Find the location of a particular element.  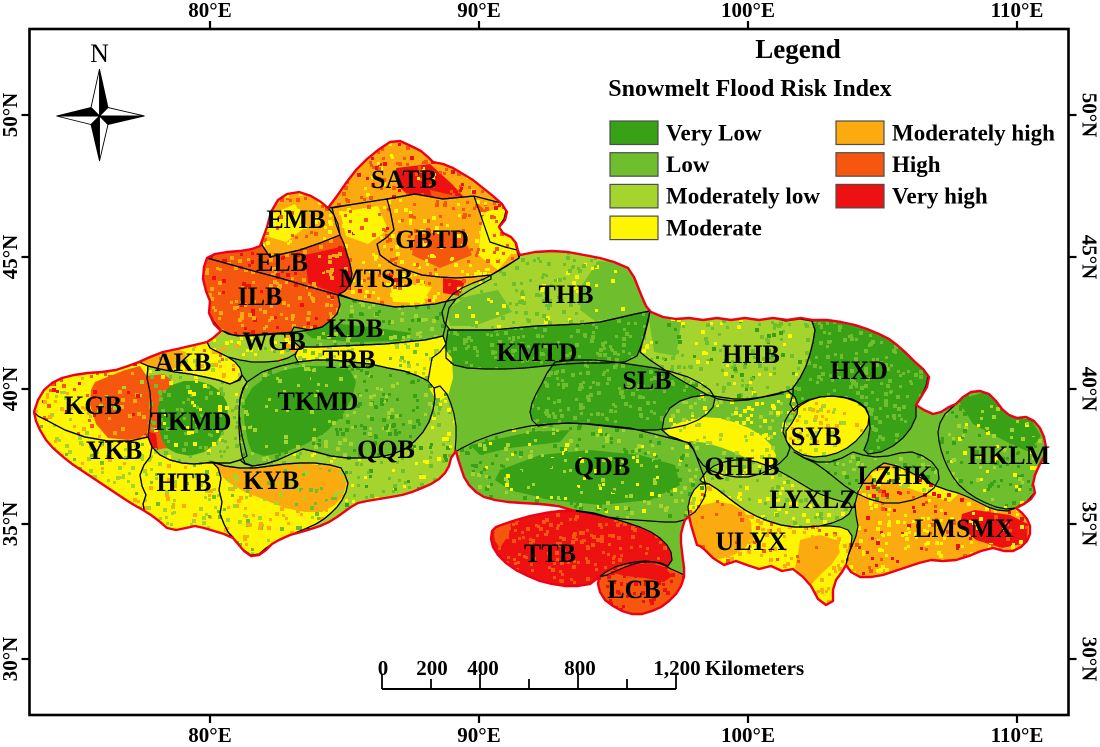

svg-text: EMB is located at coordinates (295, 219).